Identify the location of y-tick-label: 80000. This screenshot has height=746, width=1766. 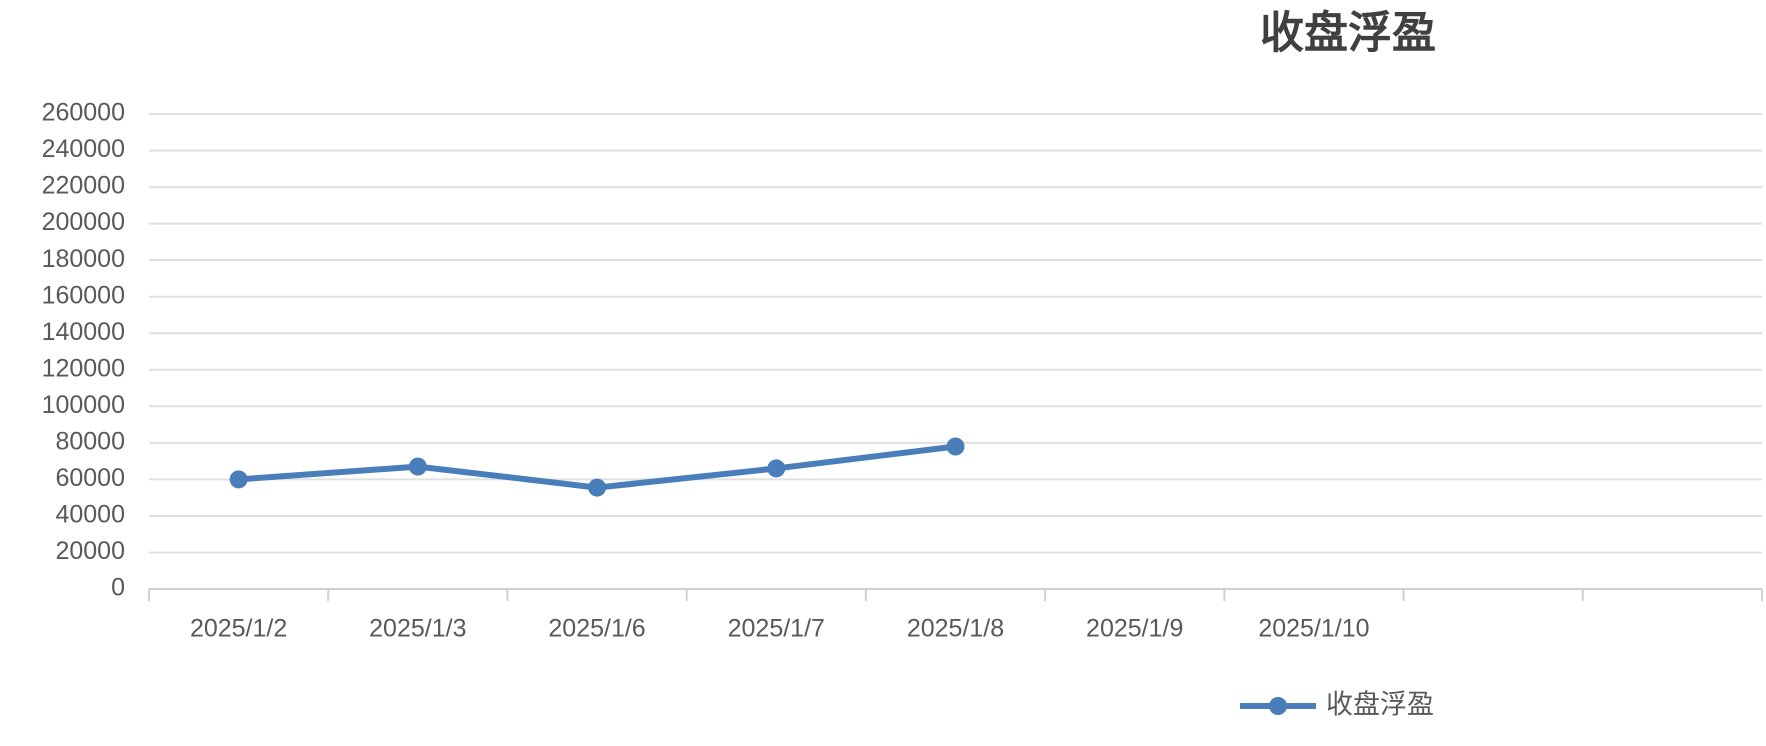
(90, 441).